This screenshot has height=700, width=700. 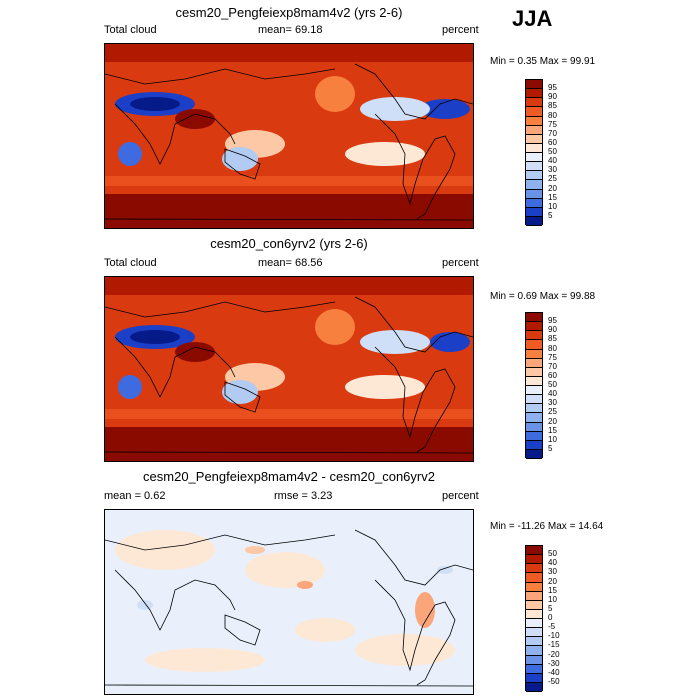 What do you see at coordinates (552, 384) in the screenshot?
I see `colorbar2-label: 50` at bounding box center [552, 384].